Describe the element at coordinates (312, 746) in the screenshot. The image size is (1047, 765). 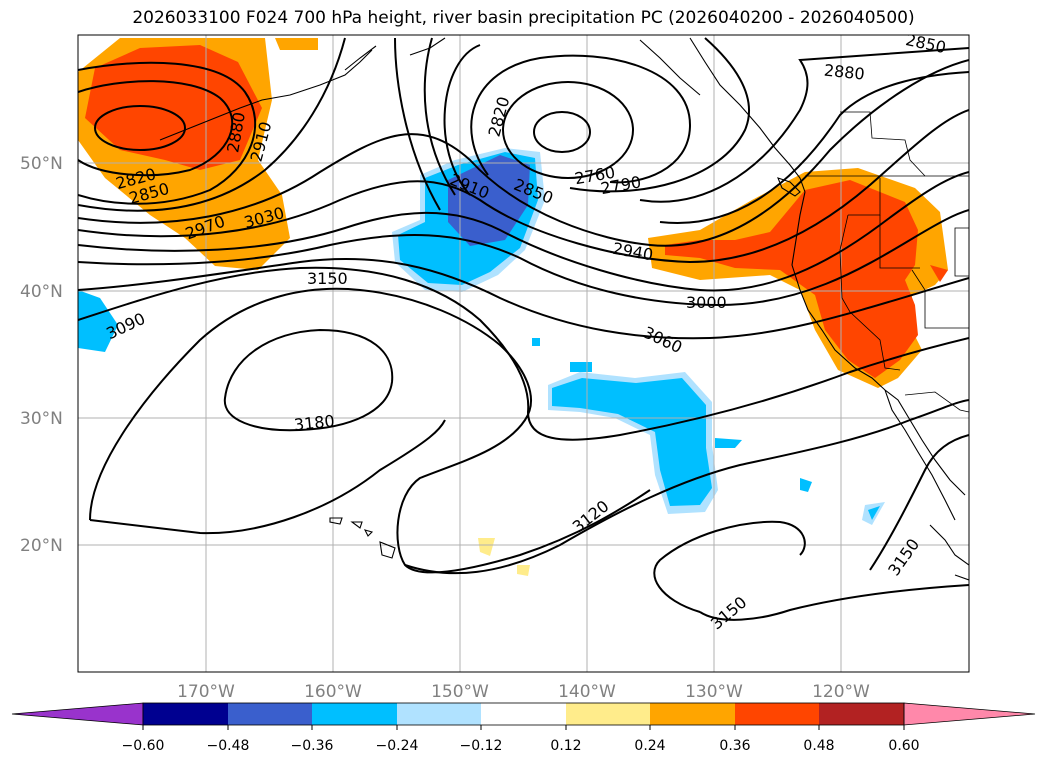
I see `colorbar-tick-label: −0.36` at that location.